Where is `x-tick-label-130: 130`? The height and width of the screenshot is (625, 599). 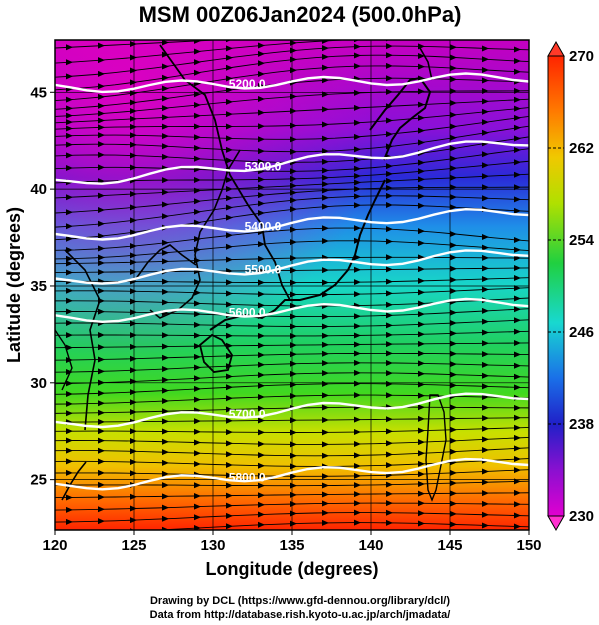
x-tick-label-130: 130 is located at coordinates (212, 545).